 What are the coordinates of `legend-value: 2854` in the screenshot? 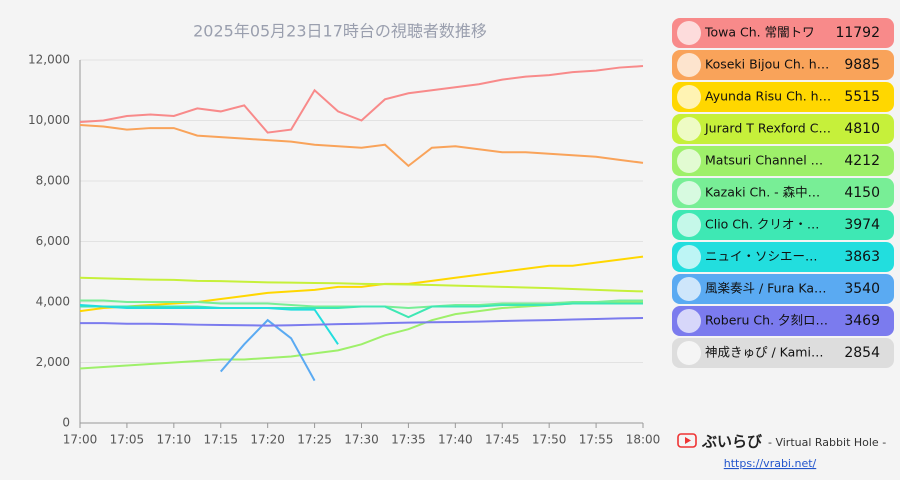 It's located at (862, 353).